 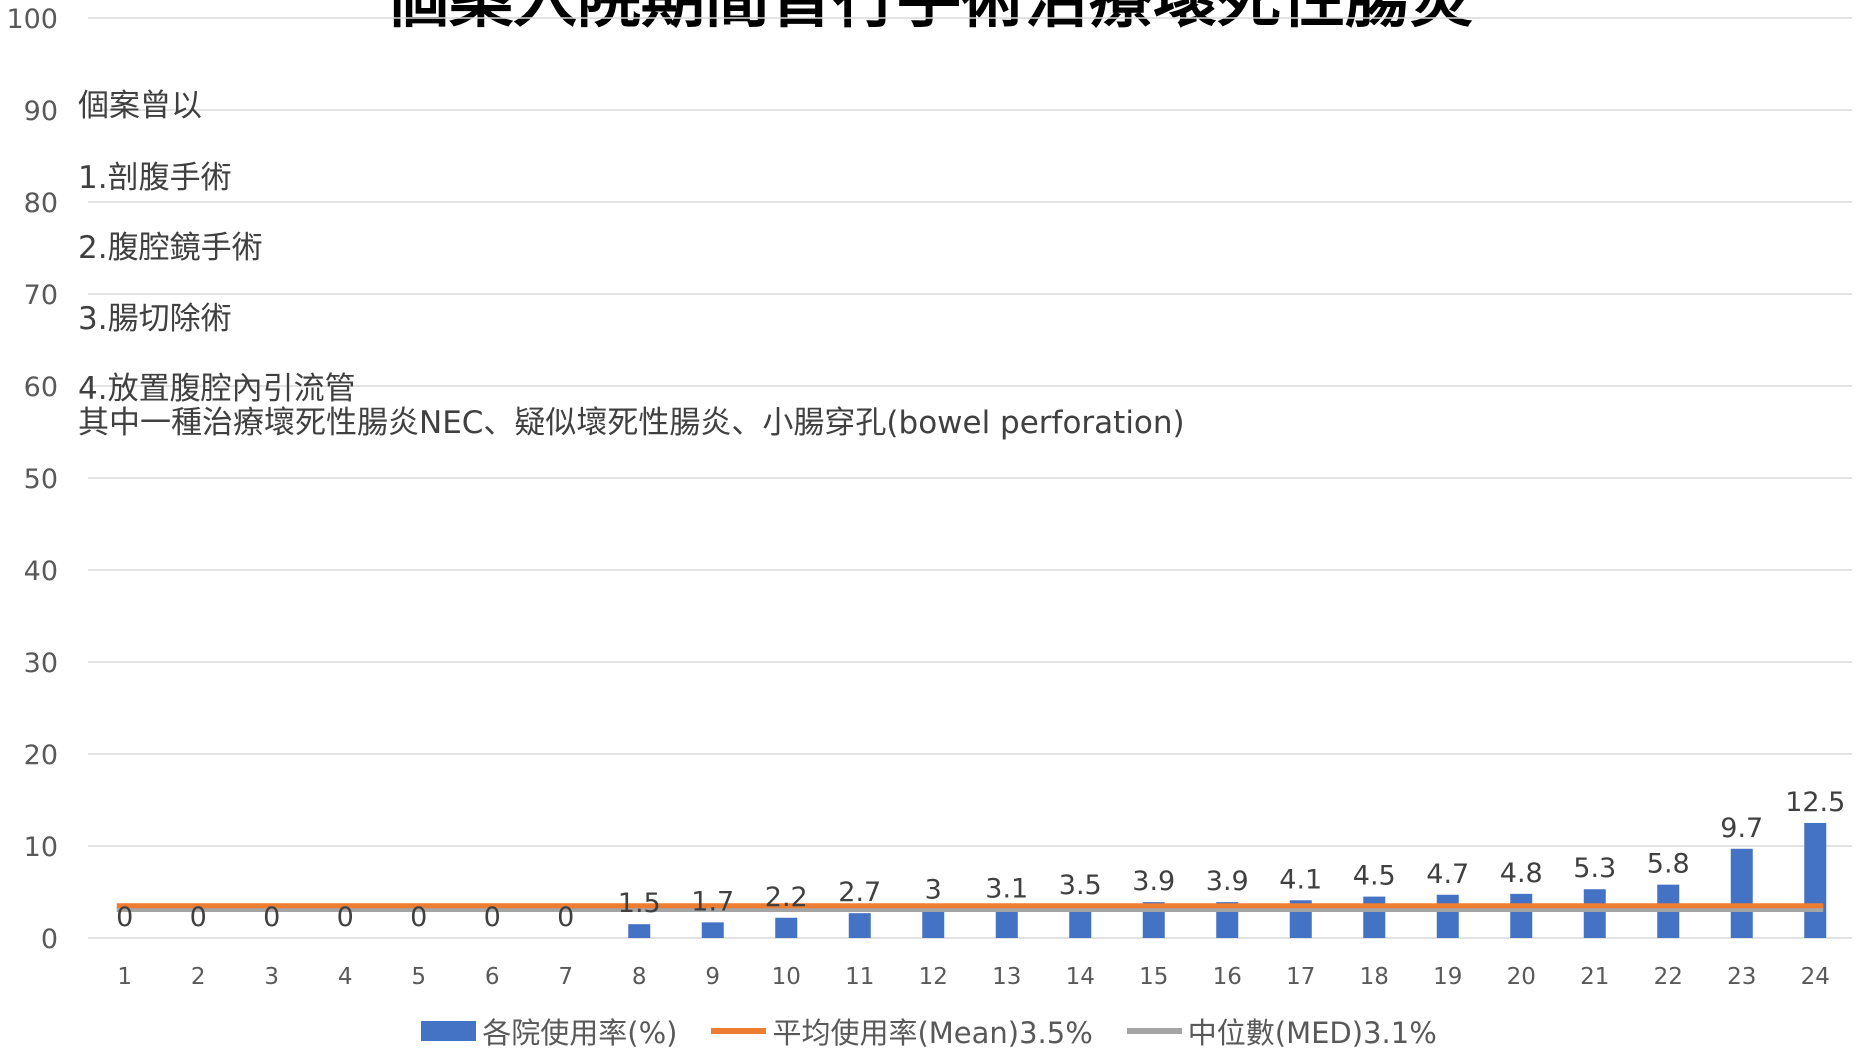 What do you see at coordinates (41, 479) in the screenshot?
I see `y-tick-label-50: 50` at bounding box center [41, 479].